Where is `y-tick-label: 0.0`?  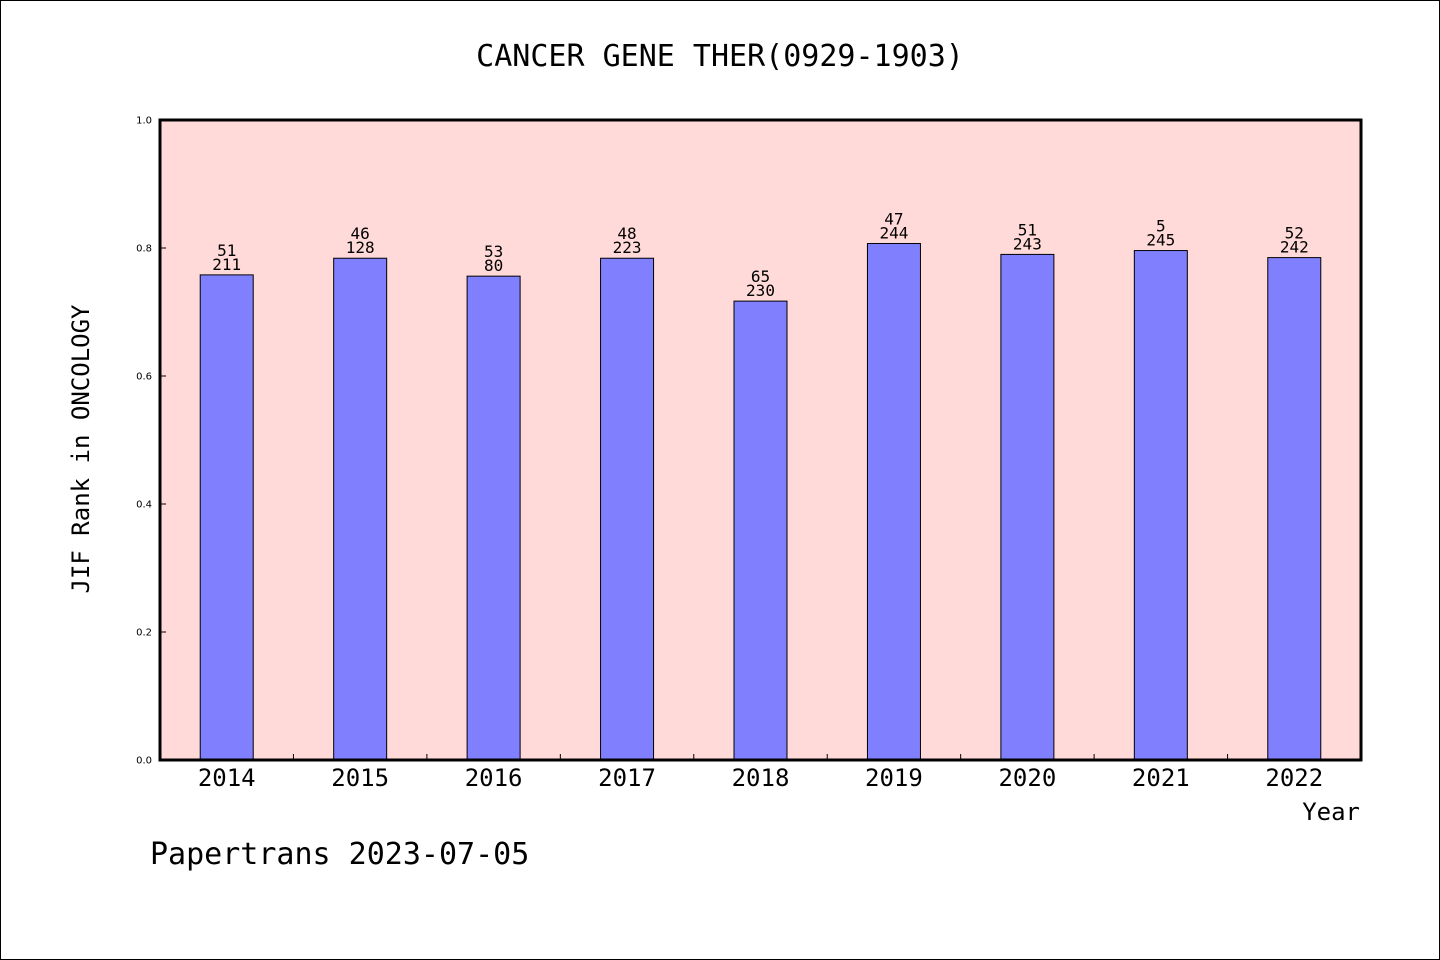
y-tick-label: 0.0 is located at coordinates (144, 761).